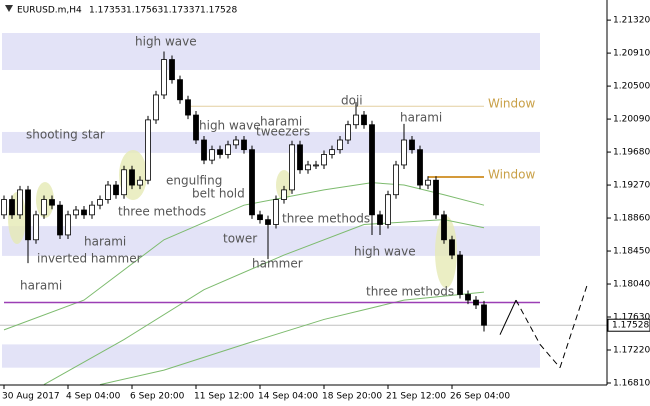 Image resolution: width=650 pixels, height=406 pixels. Describe the element at coordinates (9, 8) in the screenshot. I see `header-icon` at that location.